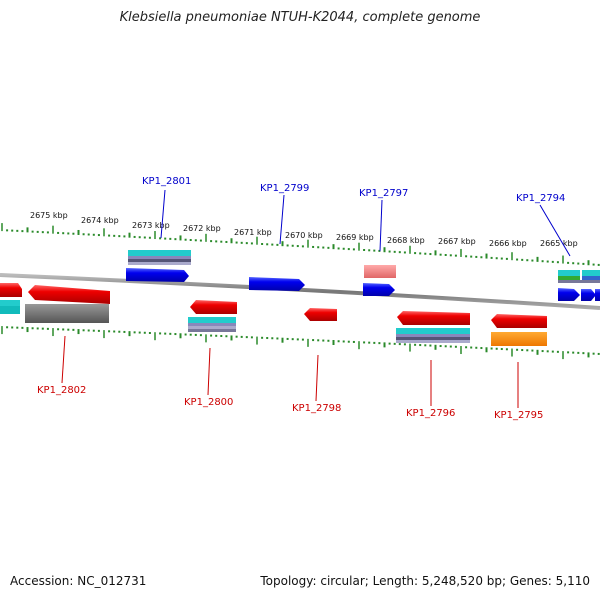 This screenshot has width=600, height=600. What do you see at coordinates (508, 243) in the screenshot?
I see `kbp-label: 2666 kbp` at bounding box center [508, 243].